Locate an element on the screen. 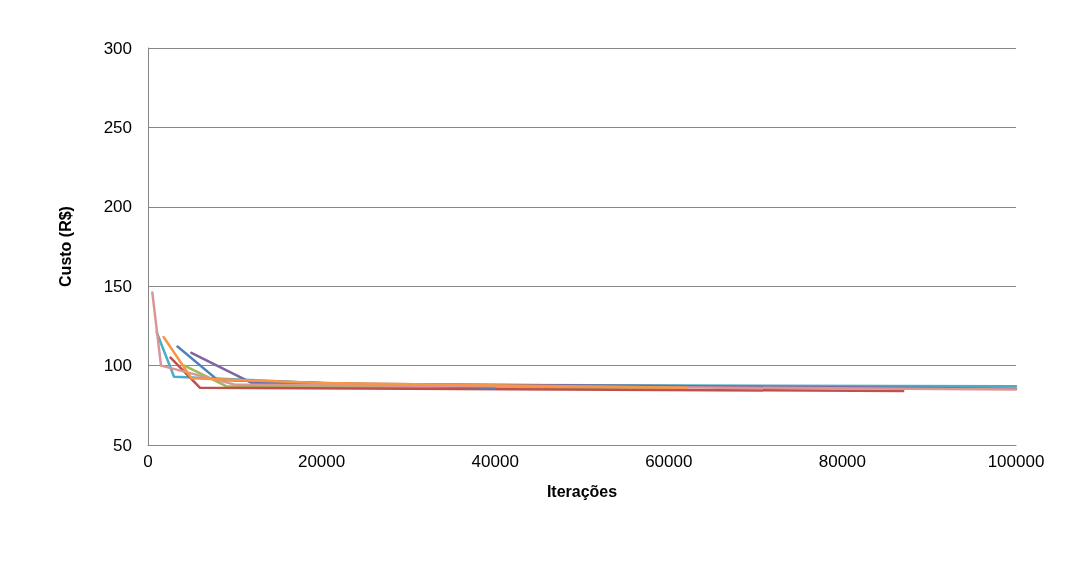 The image size is (1091, 561). y-axis-title: Custo (R$) is located at coordinates (65, 246).